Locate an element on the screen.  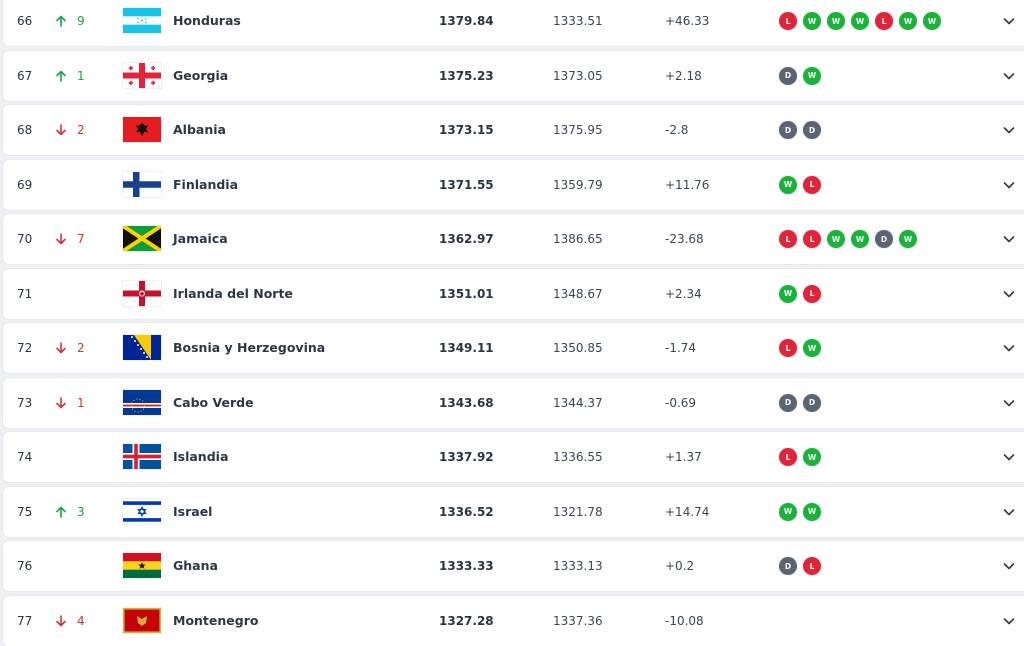
total-points: 1379.84 is located at coordinates (466, 21).